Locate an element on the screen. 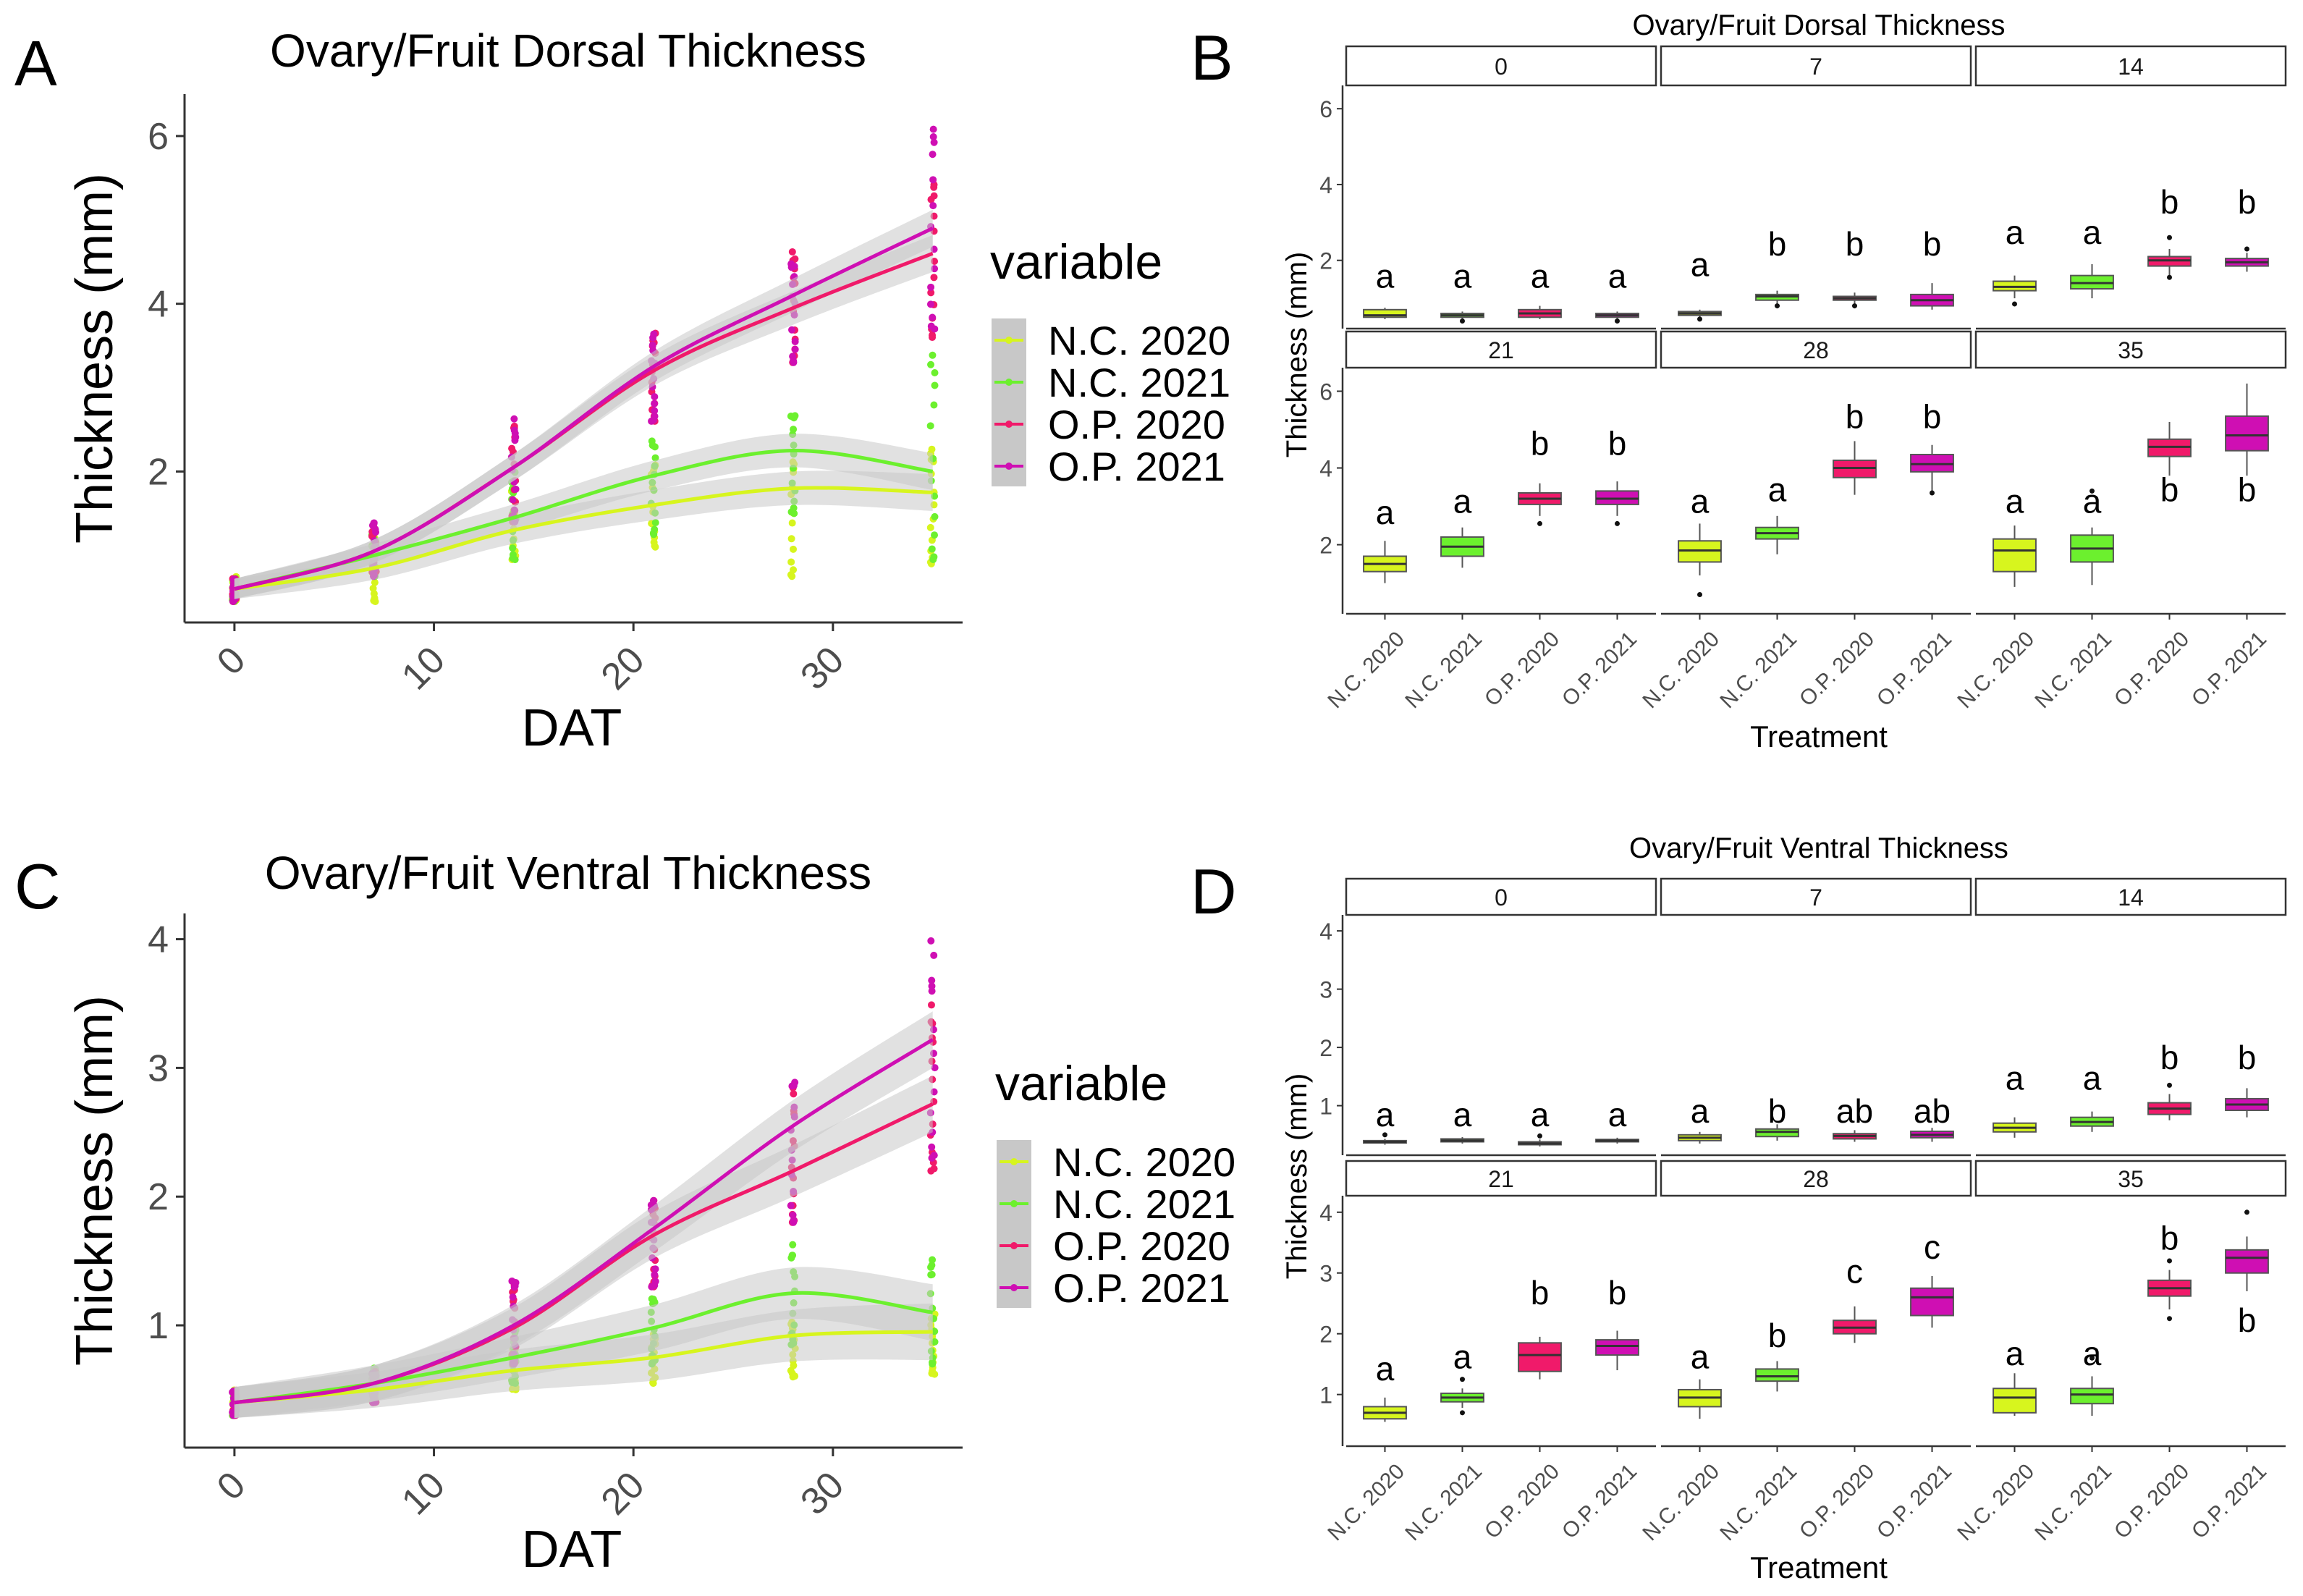 The width and height of the screenshot is (2303, 1596). facet-strip-label: 28 is located at coordinates (1816, 1179).